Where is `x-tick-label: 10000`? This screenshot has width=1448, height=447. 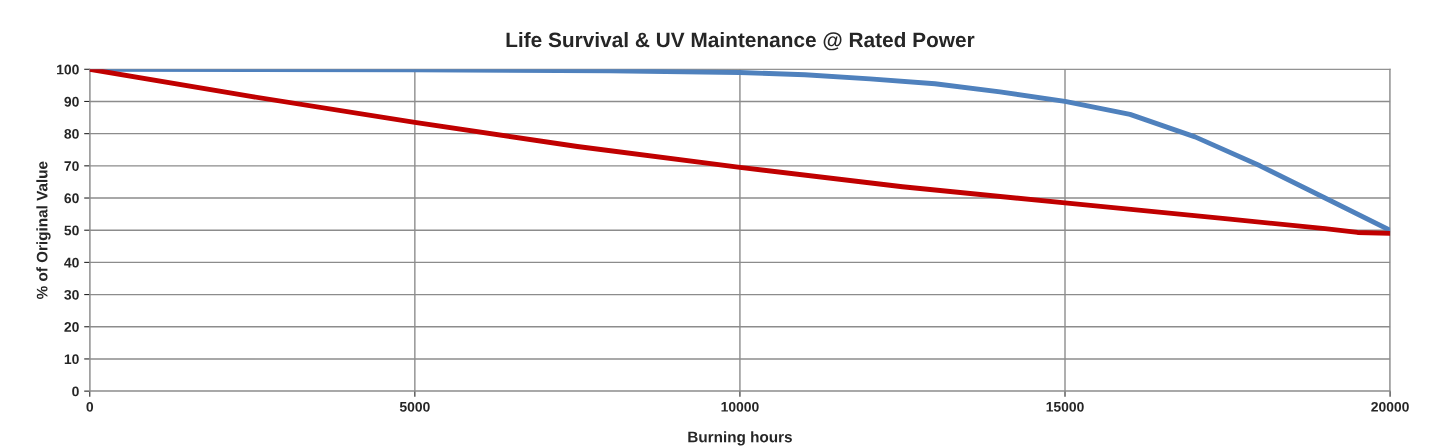
x-tick-label: 10000 is located at coordinates (740, 406).